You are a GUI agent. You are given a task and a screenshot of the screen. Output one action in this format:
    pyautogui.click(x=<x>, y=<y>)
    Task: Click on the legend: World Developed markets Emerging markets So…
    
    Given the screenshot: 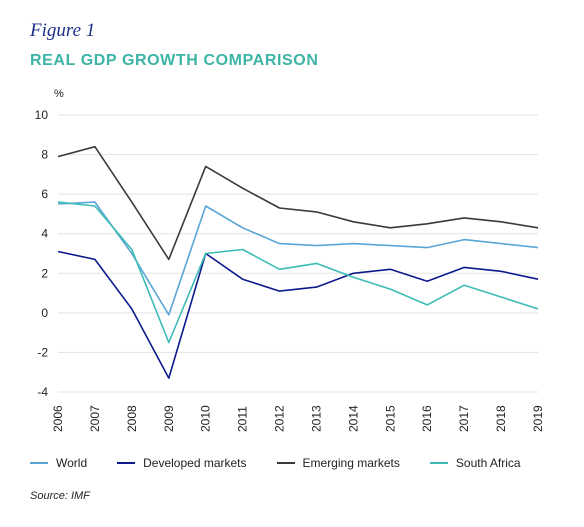 What is the action you would take?
    pyautogui.click(x=300, y=463)
    